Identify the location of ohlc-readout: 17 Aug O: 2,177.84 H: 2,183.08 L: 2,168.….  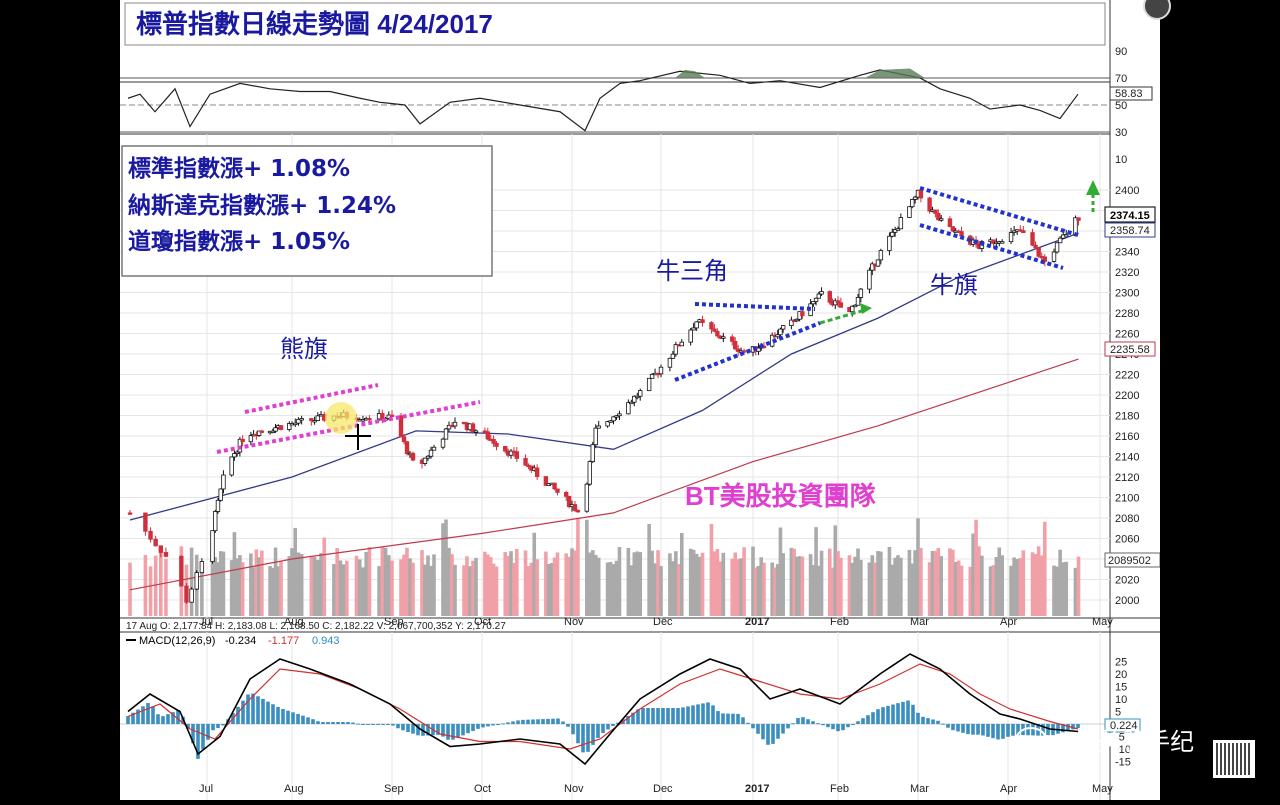
(316, 626).